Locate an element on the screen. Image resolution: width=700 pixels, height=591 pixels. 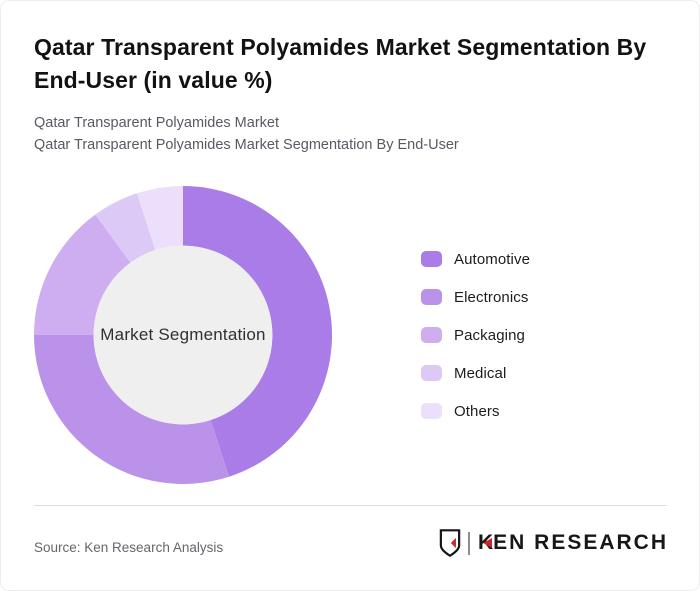
legend-label-automotive: Automotive is located at coordinates (492, 259).